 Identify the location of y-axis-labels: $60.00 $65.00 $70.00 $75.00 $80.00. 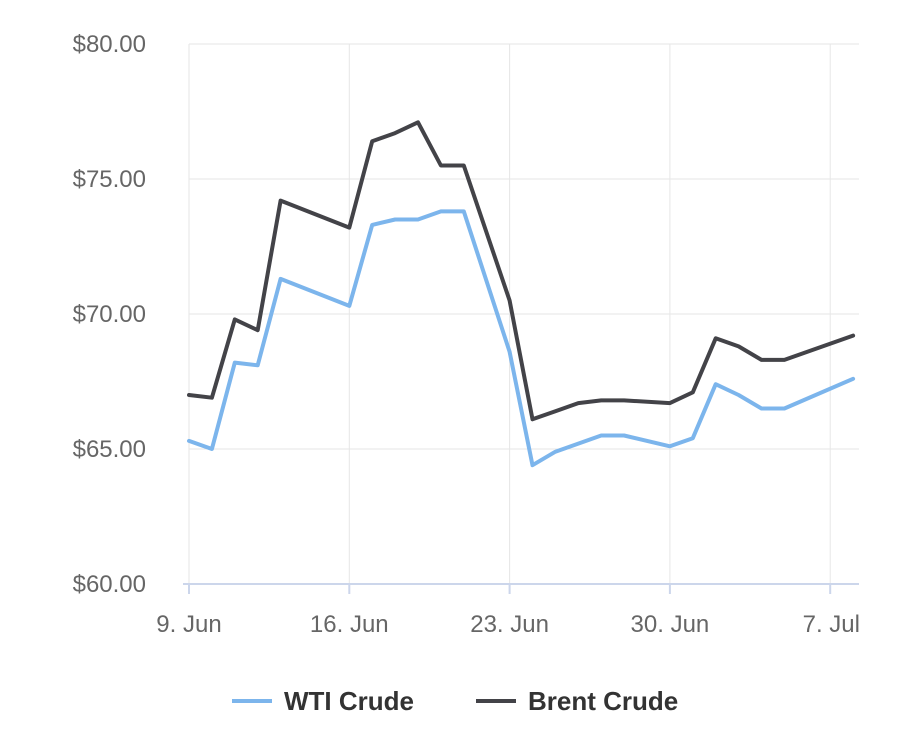
(109, 314).